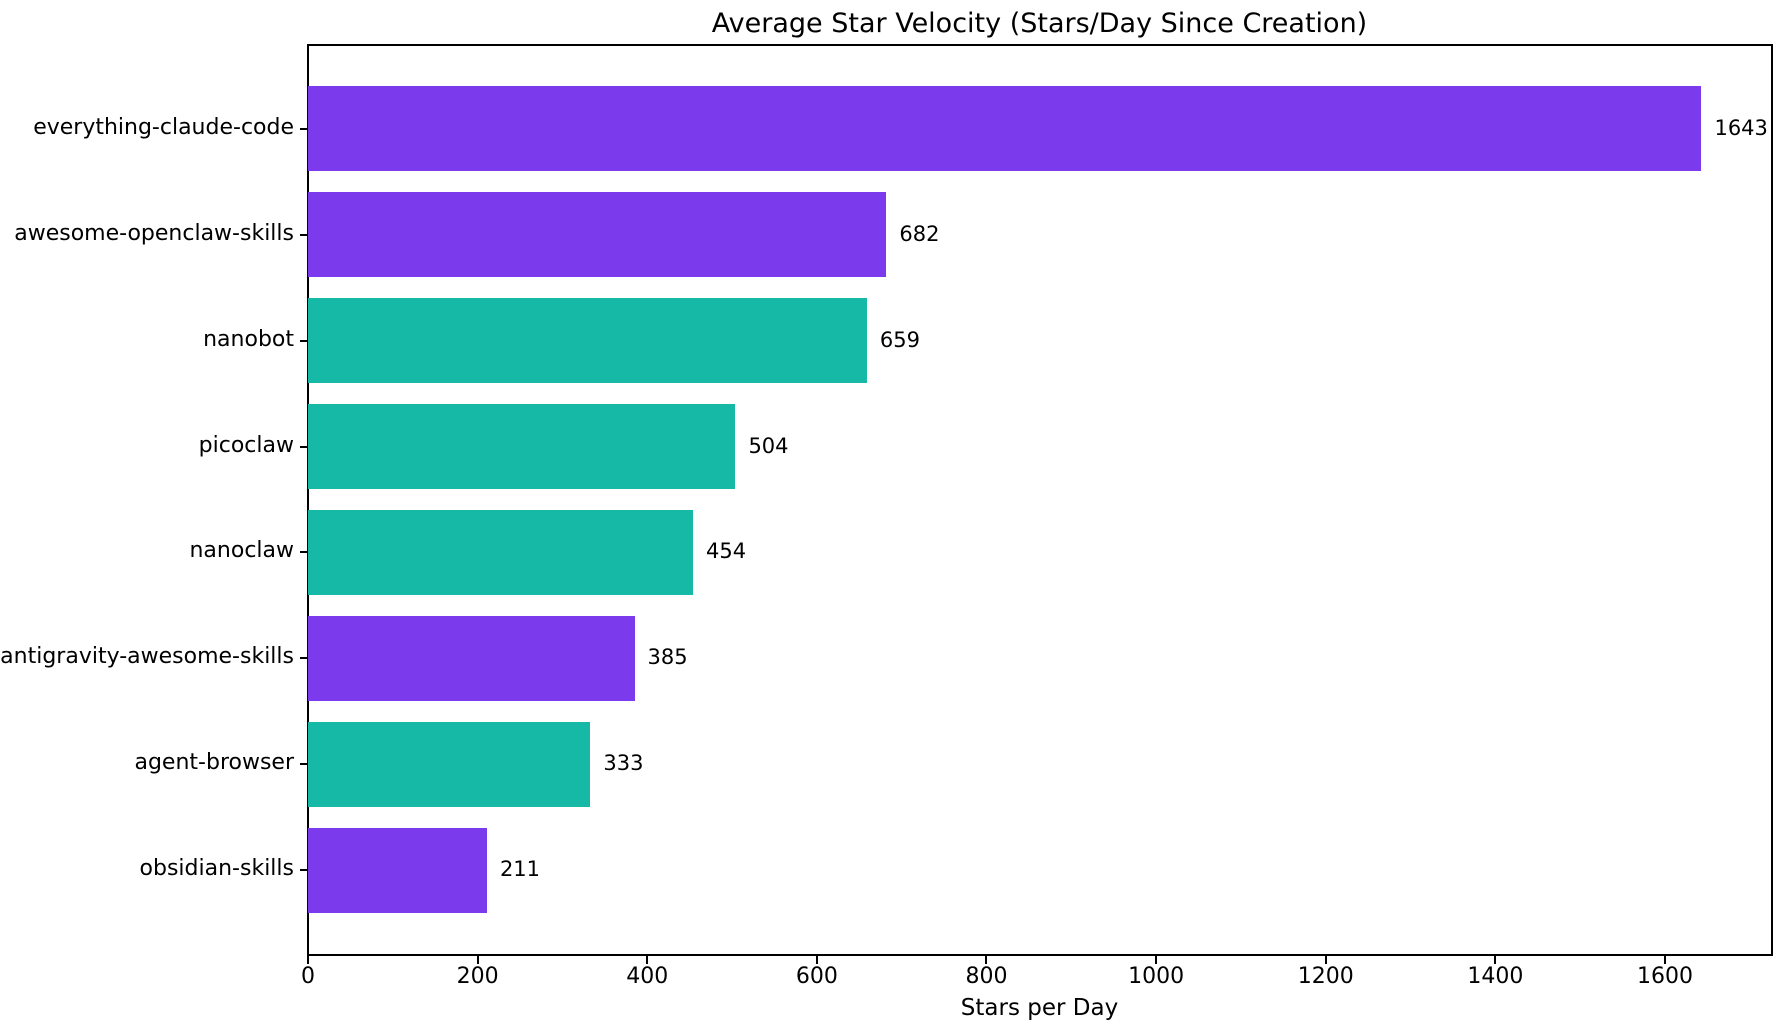  What do you see at coordinates (1325, 976) in the screenshot?
I see `x-tick-label: 1200` at bounding box center [1325, 976].